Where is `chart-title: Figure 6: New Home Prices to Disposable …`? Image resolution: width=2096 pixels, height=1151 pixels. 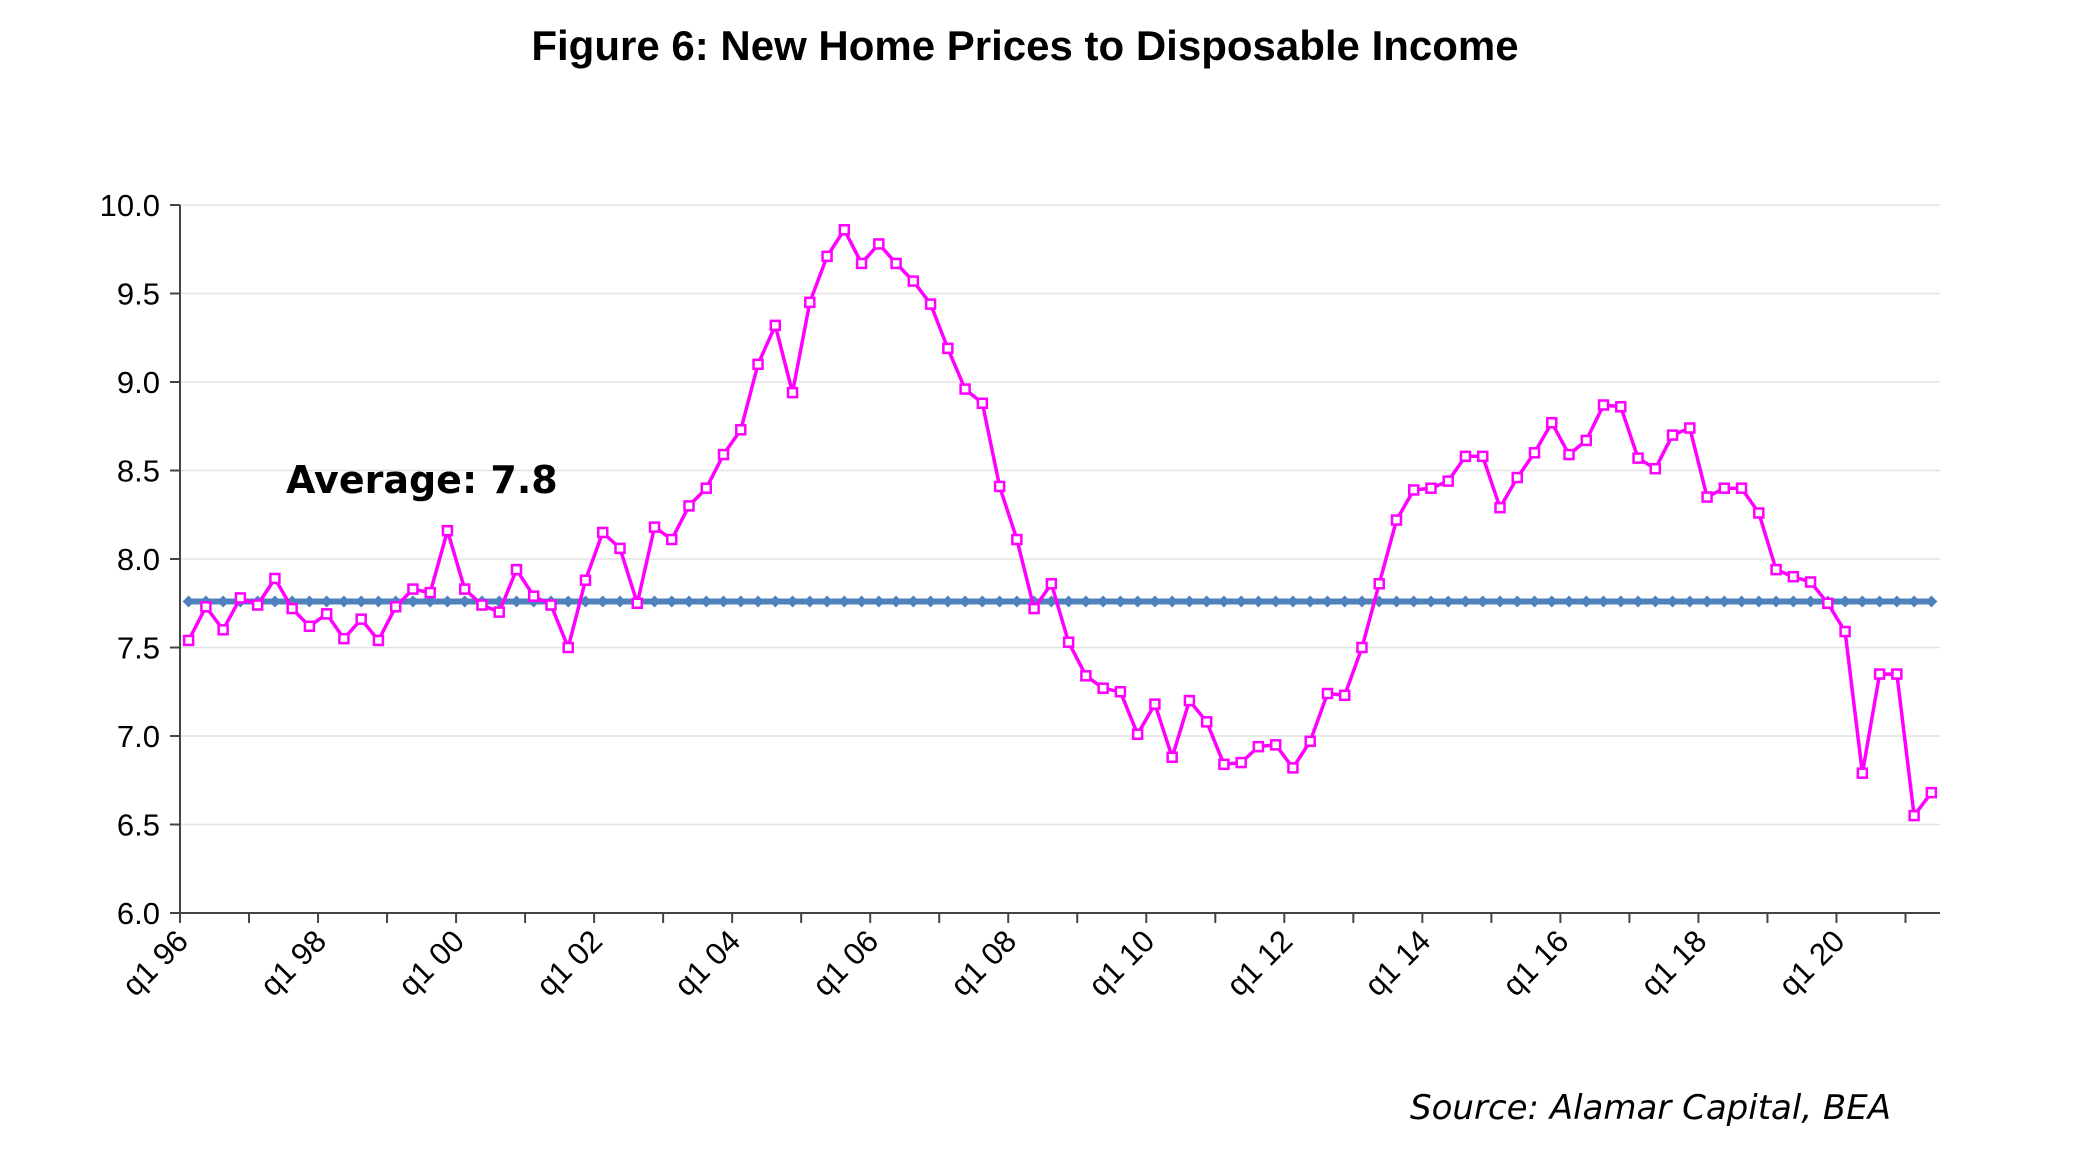
chart-title: Figure 6: New Home Prices to Disposable … is located at coordinates (1025, 45).